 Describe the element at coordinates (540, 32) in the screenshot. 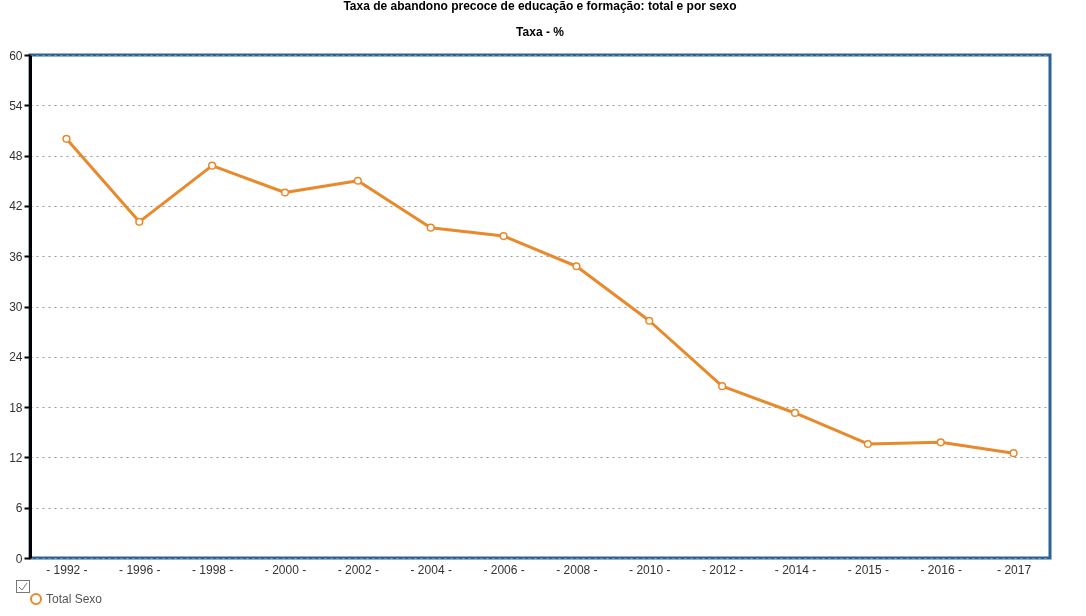

I see `chart-subtitle: Taxa - %` at that location.